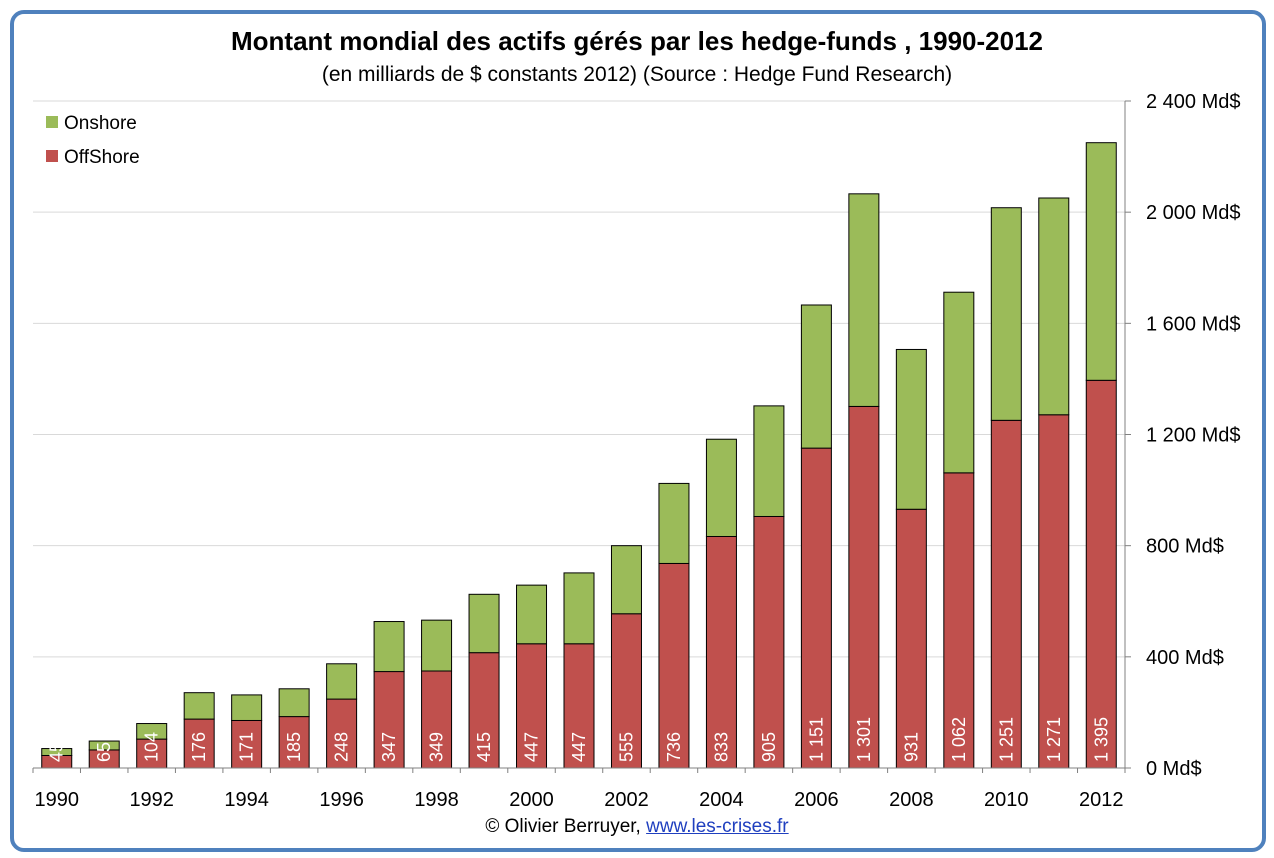  What do you see at coordinates (717, 826) in the screenshot?
I see `website-link: www.les-crises.fr` at bounding box center [717, 826].